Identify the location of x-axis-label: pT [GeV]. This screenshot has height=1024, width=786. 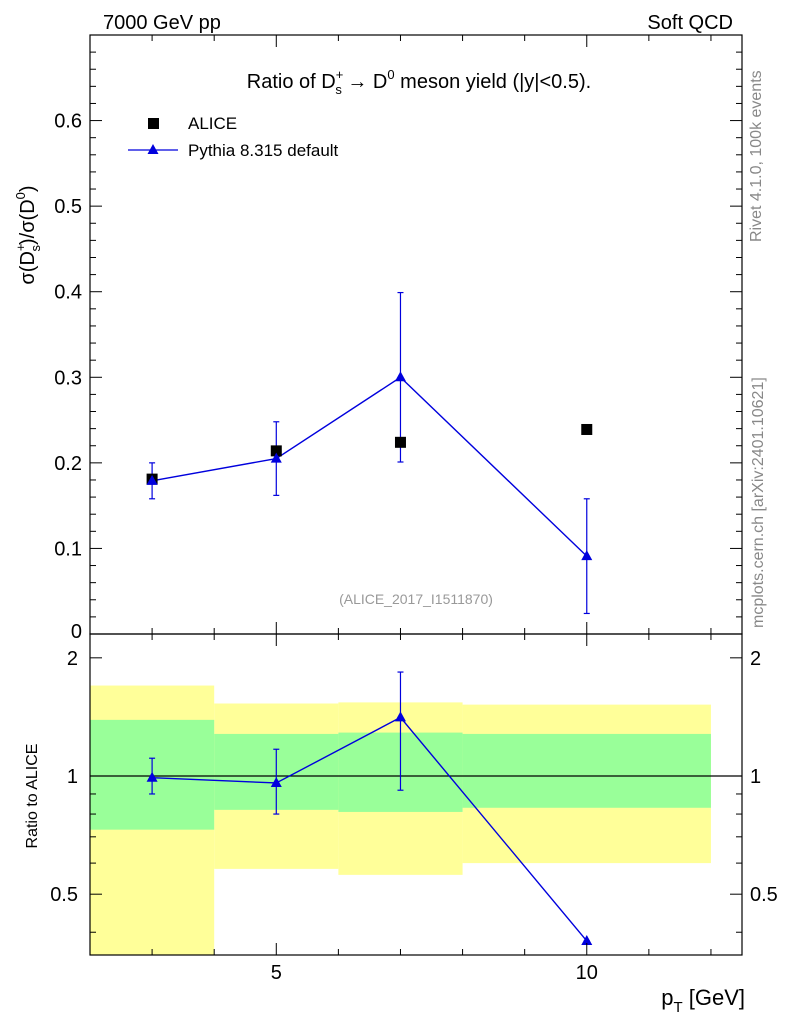
(703, 1000).